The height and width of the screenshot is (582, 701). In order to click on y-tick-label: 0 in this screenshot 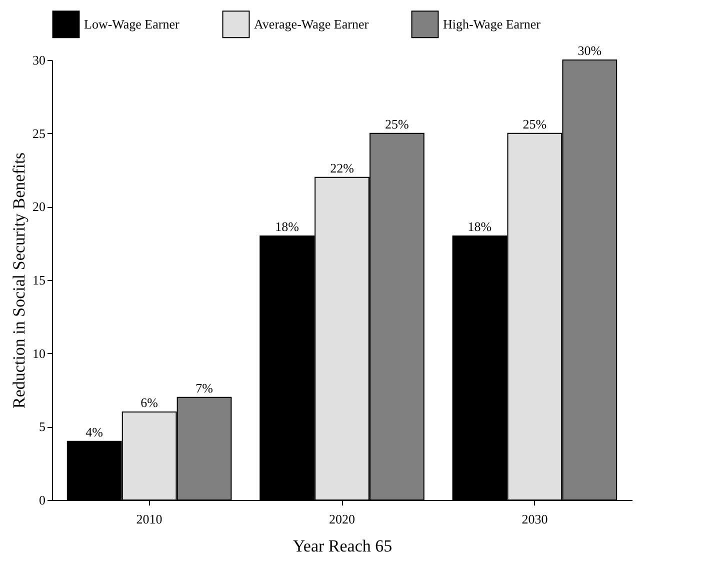, I will do `click(42, 500)`.